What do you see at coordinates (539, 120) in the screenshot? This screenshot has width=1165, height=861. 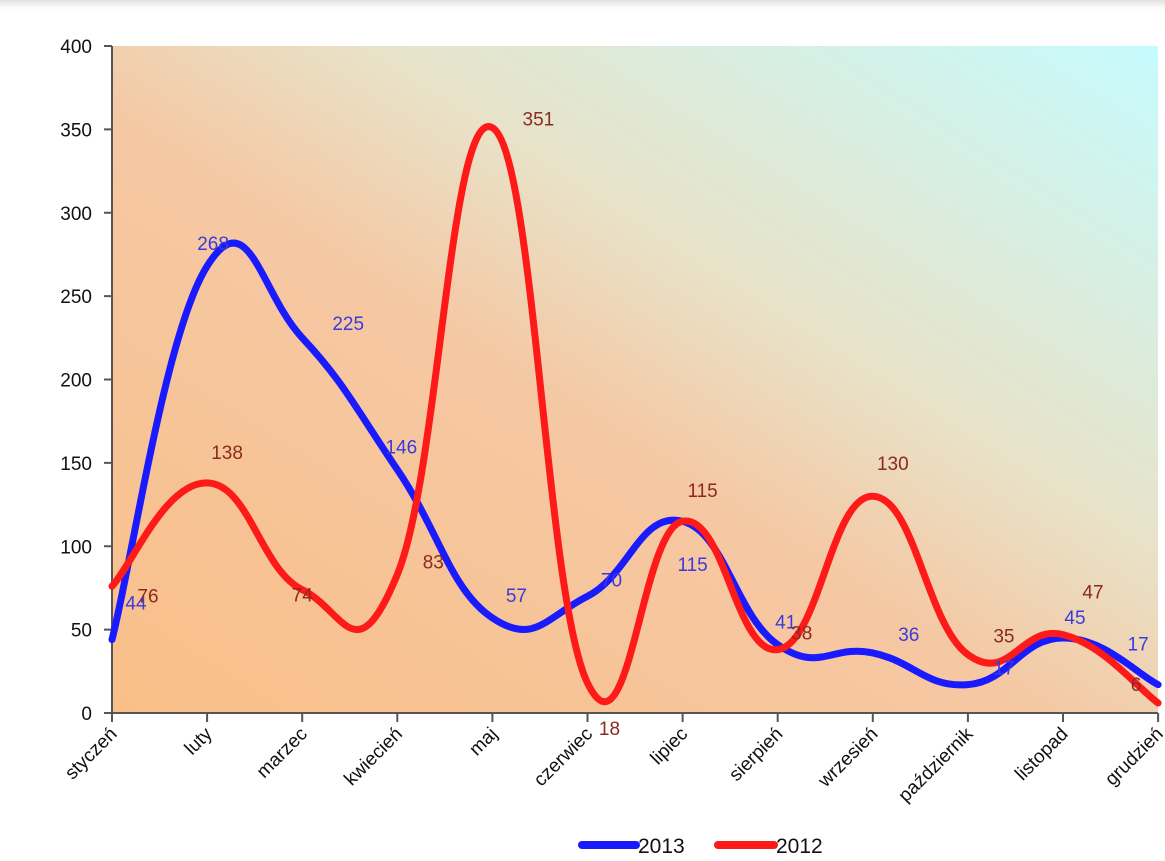 I see `data-label-2012: 351` at bounding box center [539, 120].